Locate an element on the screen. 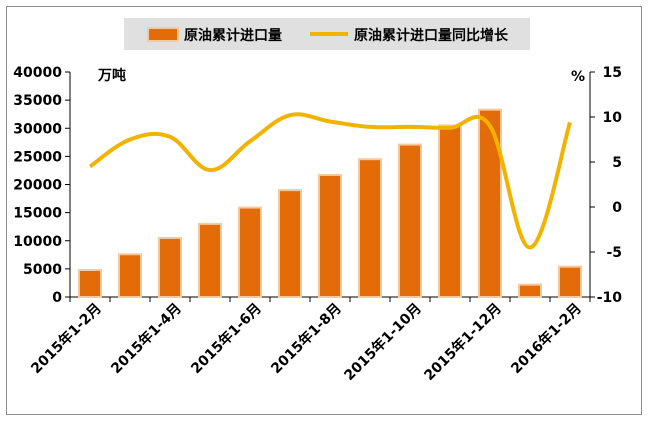  y-left-ticks: 0 5000 10000 15000 20000 25000 30000 35000 40000 is located at coordinates (41, 185).